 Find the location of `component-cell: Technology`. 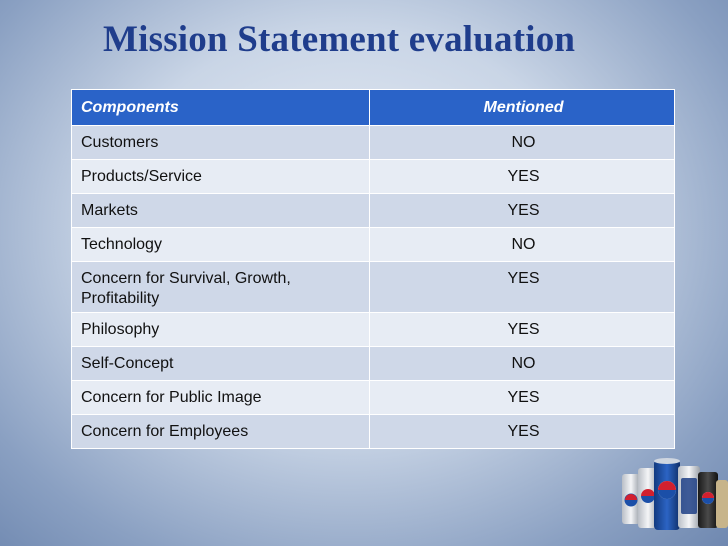

component-cell: Technology is located at coordinates (220, 244).